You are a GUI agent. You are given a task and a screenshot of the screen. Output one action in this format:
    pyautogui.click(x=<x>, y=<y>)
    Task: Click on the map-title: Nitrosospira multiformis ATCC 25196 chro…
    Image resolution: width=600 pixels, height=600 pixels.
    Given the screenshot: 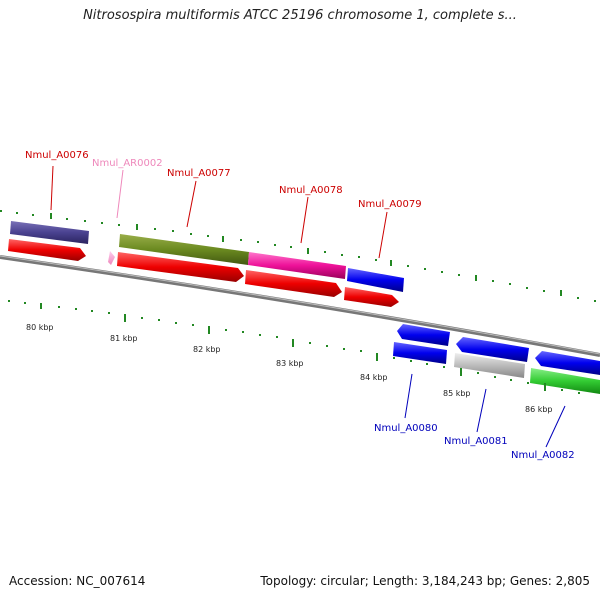 What is the action you would take?
    pyautogui.click(x=300, y=15)
    